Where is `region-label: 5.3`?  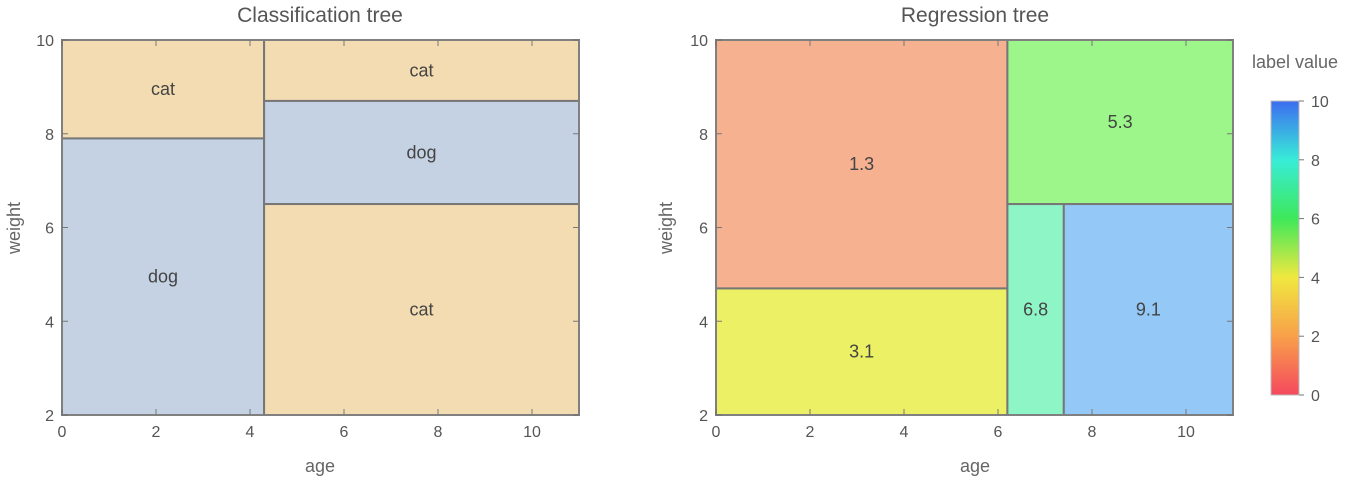
region-label: 5.3 is located at coordinates (1120, 122).